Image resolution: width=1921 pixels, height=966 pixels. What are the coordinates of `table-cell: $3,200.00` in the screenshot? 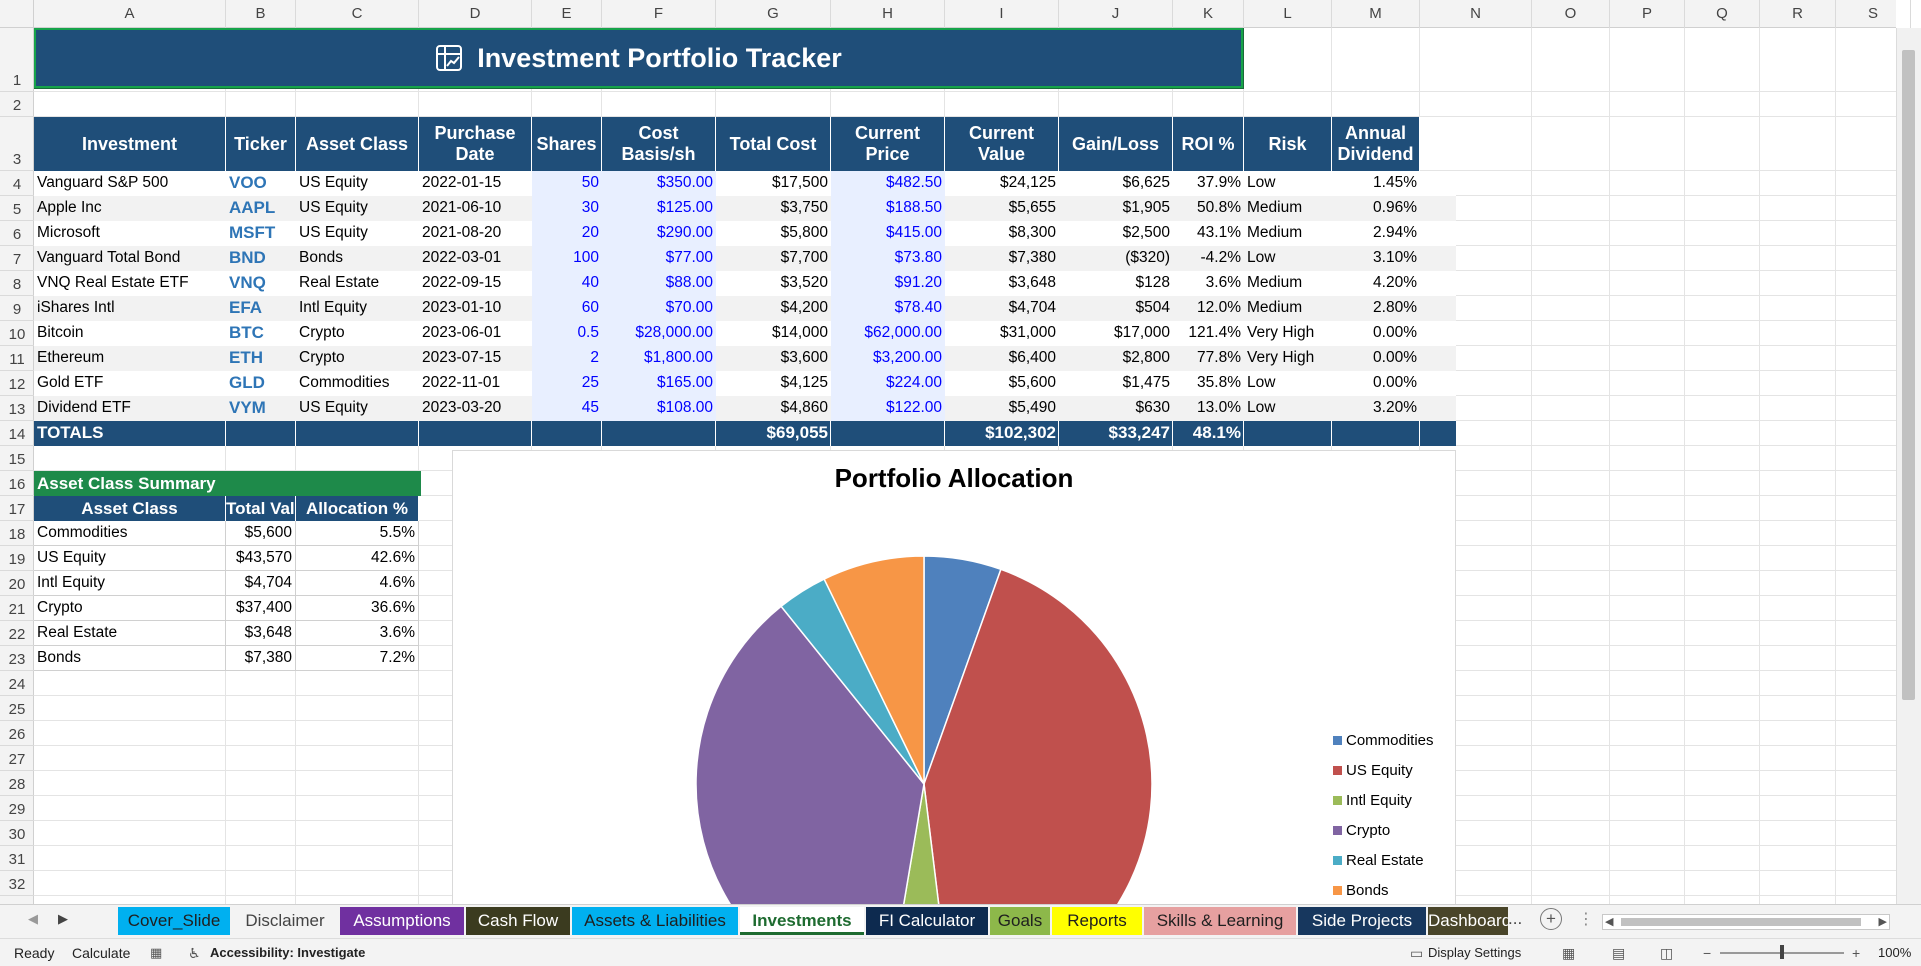 It's located at (888, 358).